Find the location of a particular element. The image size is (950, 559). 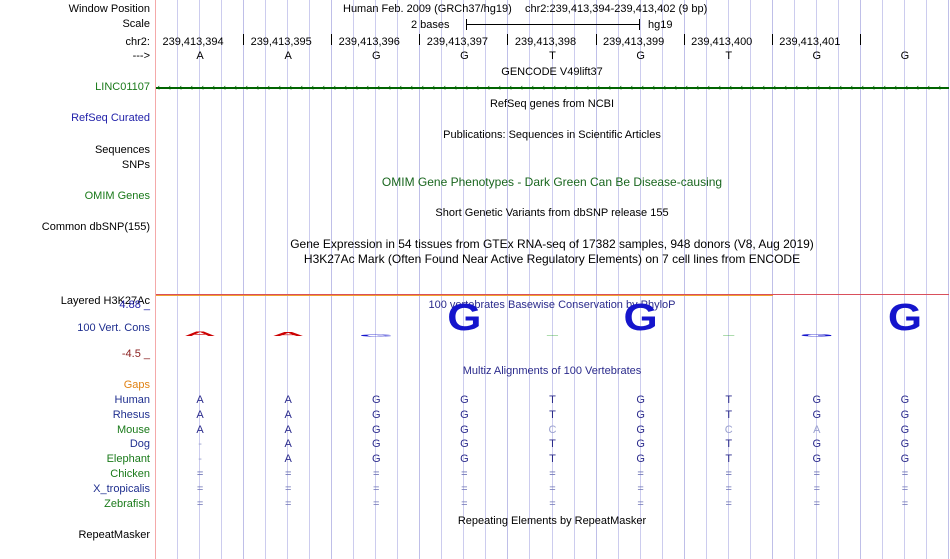

track-title-multiz: Multiz Alignments of 100 Vertebrates is located at coordinates (552, 371).